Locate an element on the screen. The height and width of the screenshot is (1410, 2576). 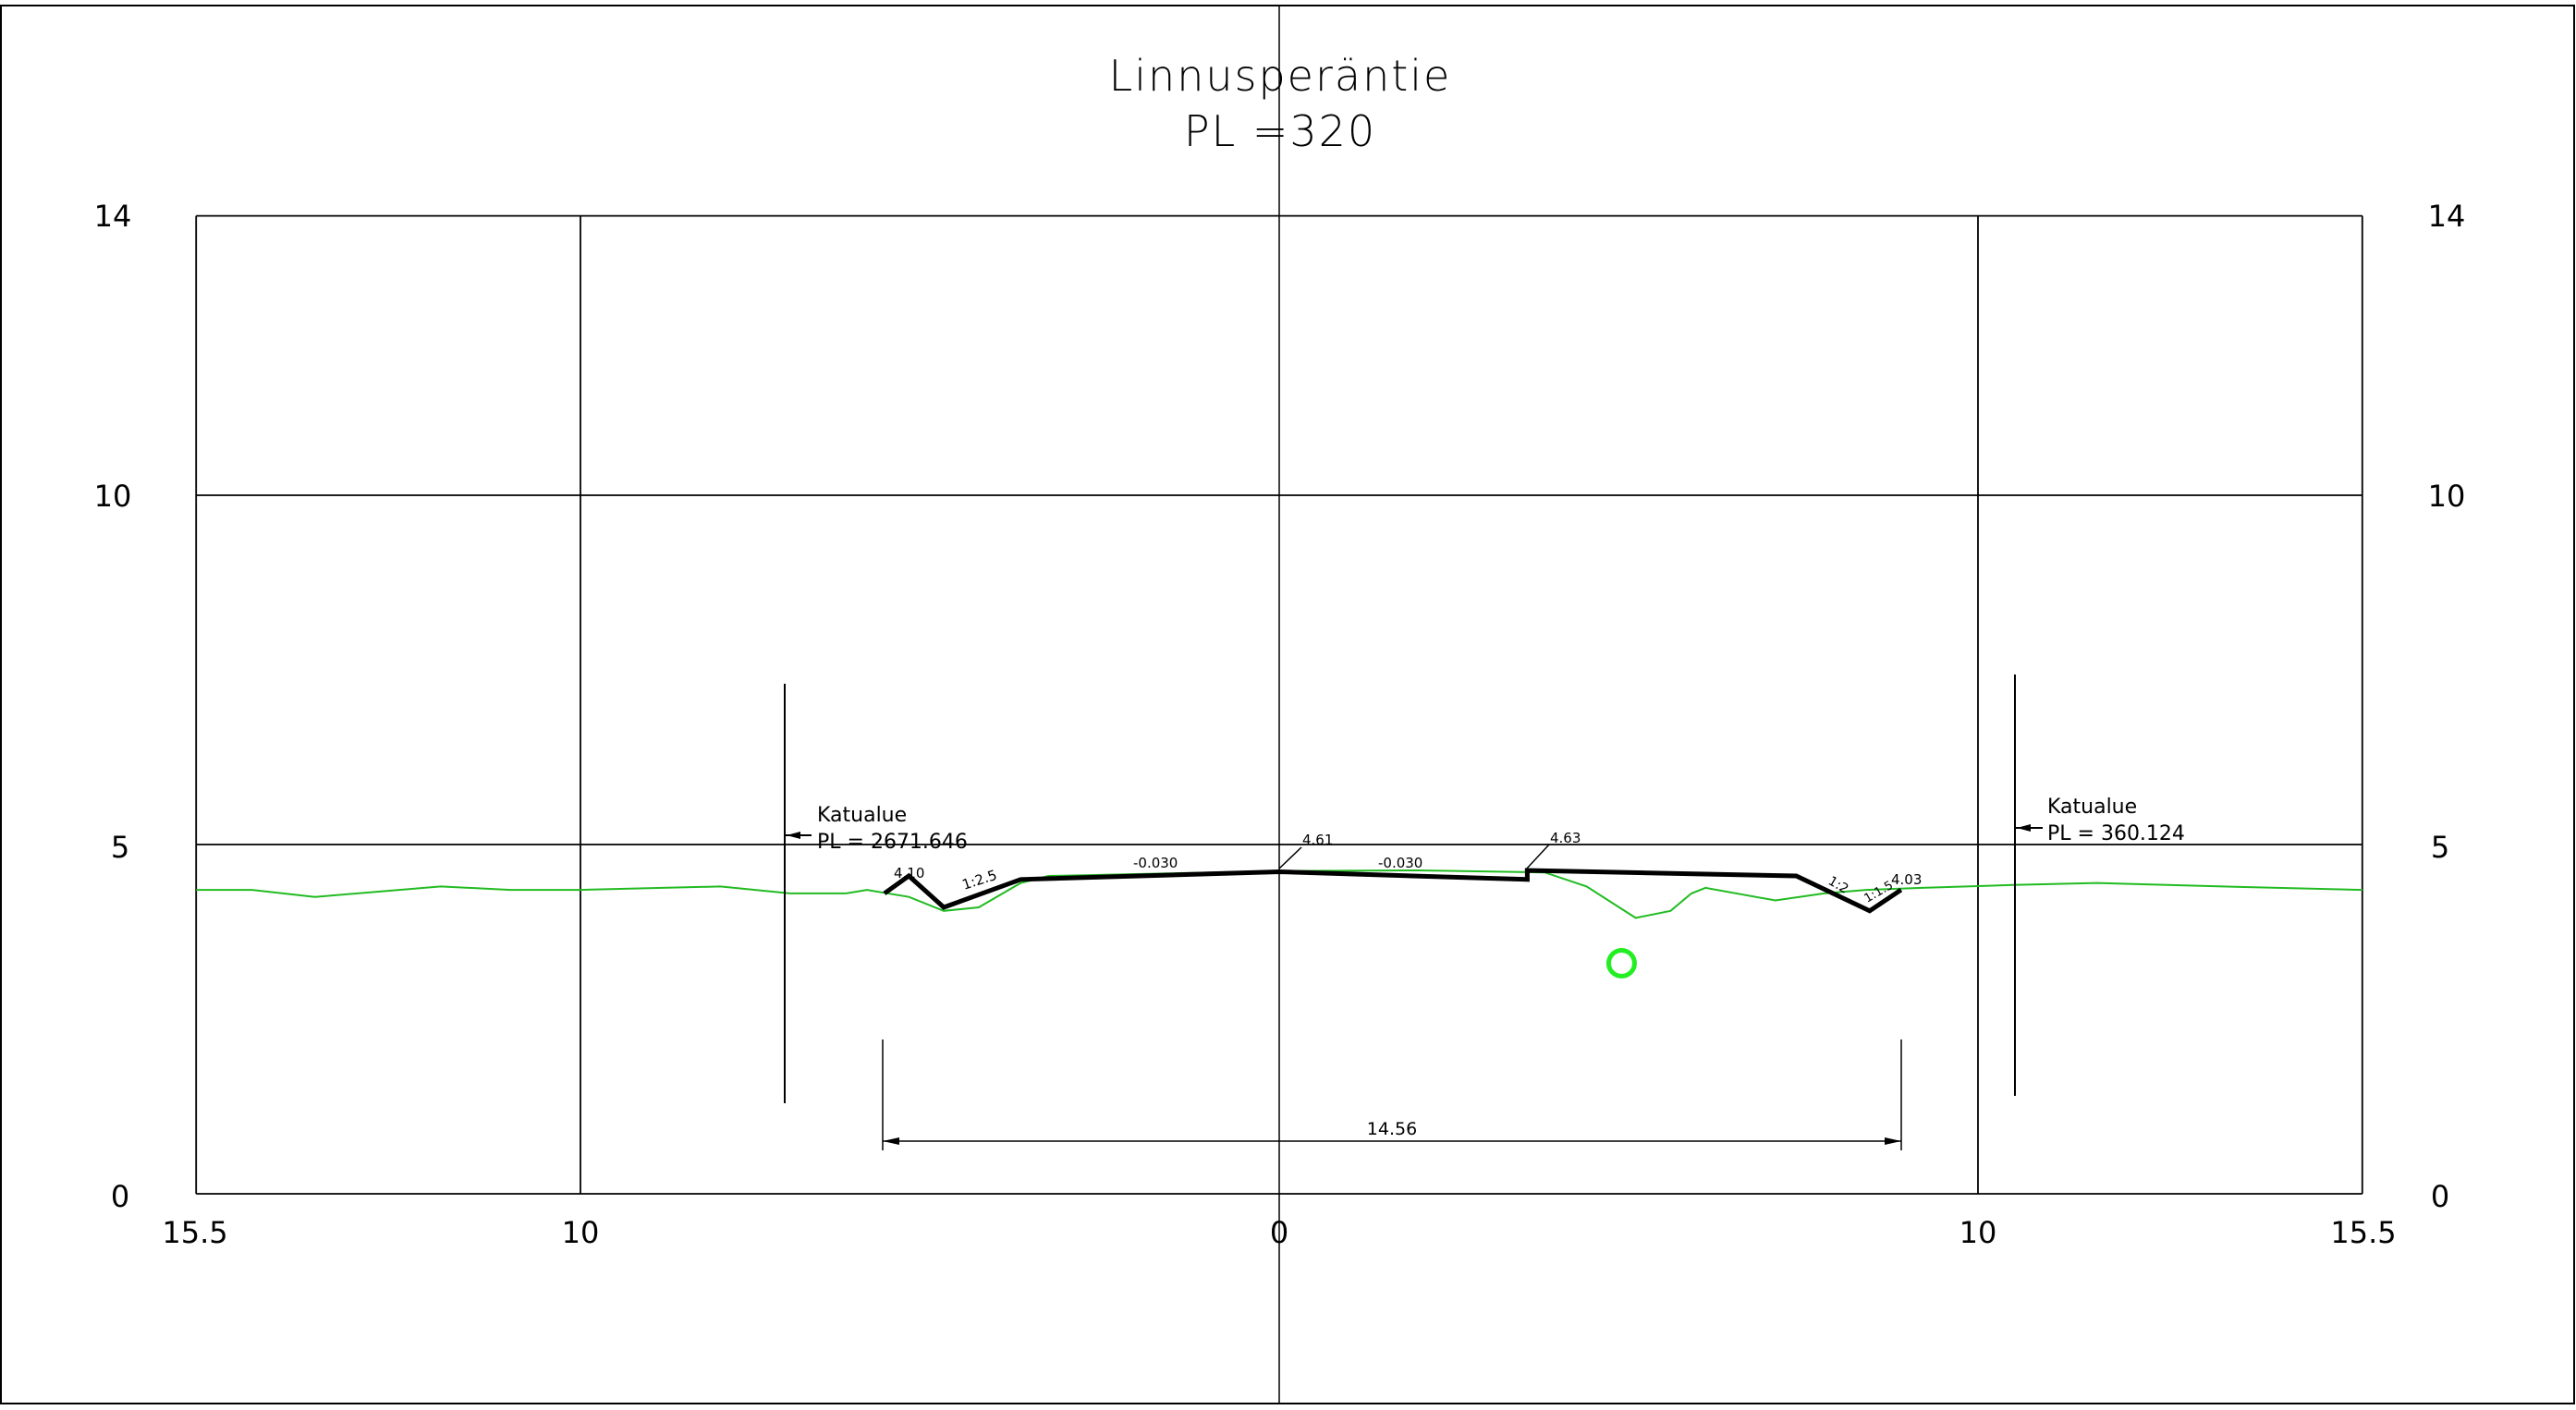
dimension-arrow-left is located at coordinates (891, 1141).